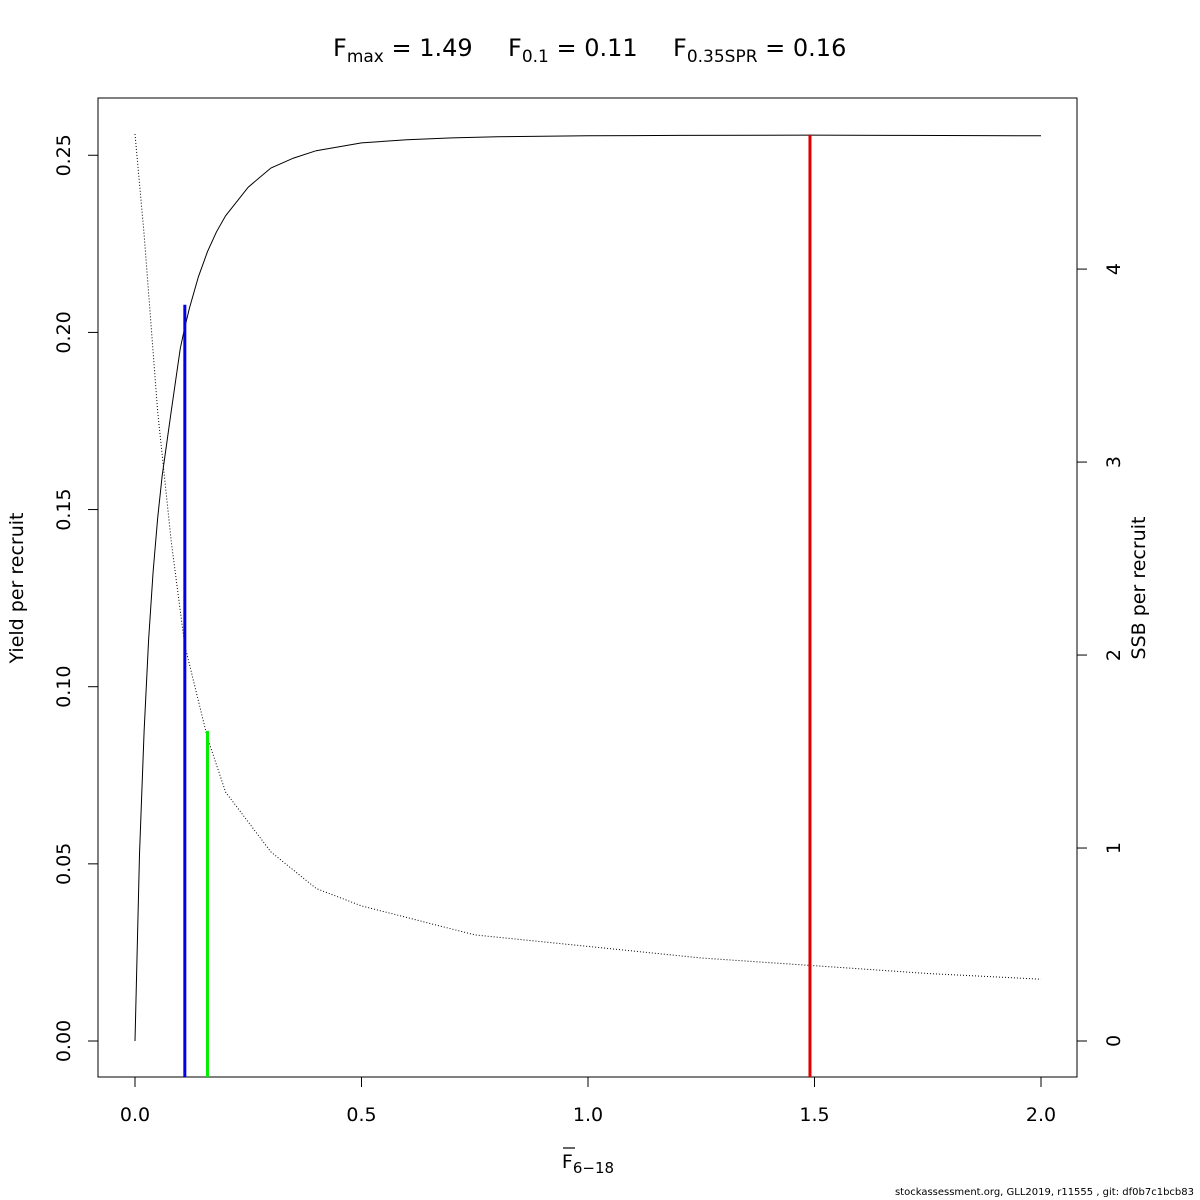 Image resolution: width=1200 pixels, height=1200 pixels. Describe the element at coordinates (593, 1168) in the screenshot. I see `x-axis-label-sub: 6−18` at that location.